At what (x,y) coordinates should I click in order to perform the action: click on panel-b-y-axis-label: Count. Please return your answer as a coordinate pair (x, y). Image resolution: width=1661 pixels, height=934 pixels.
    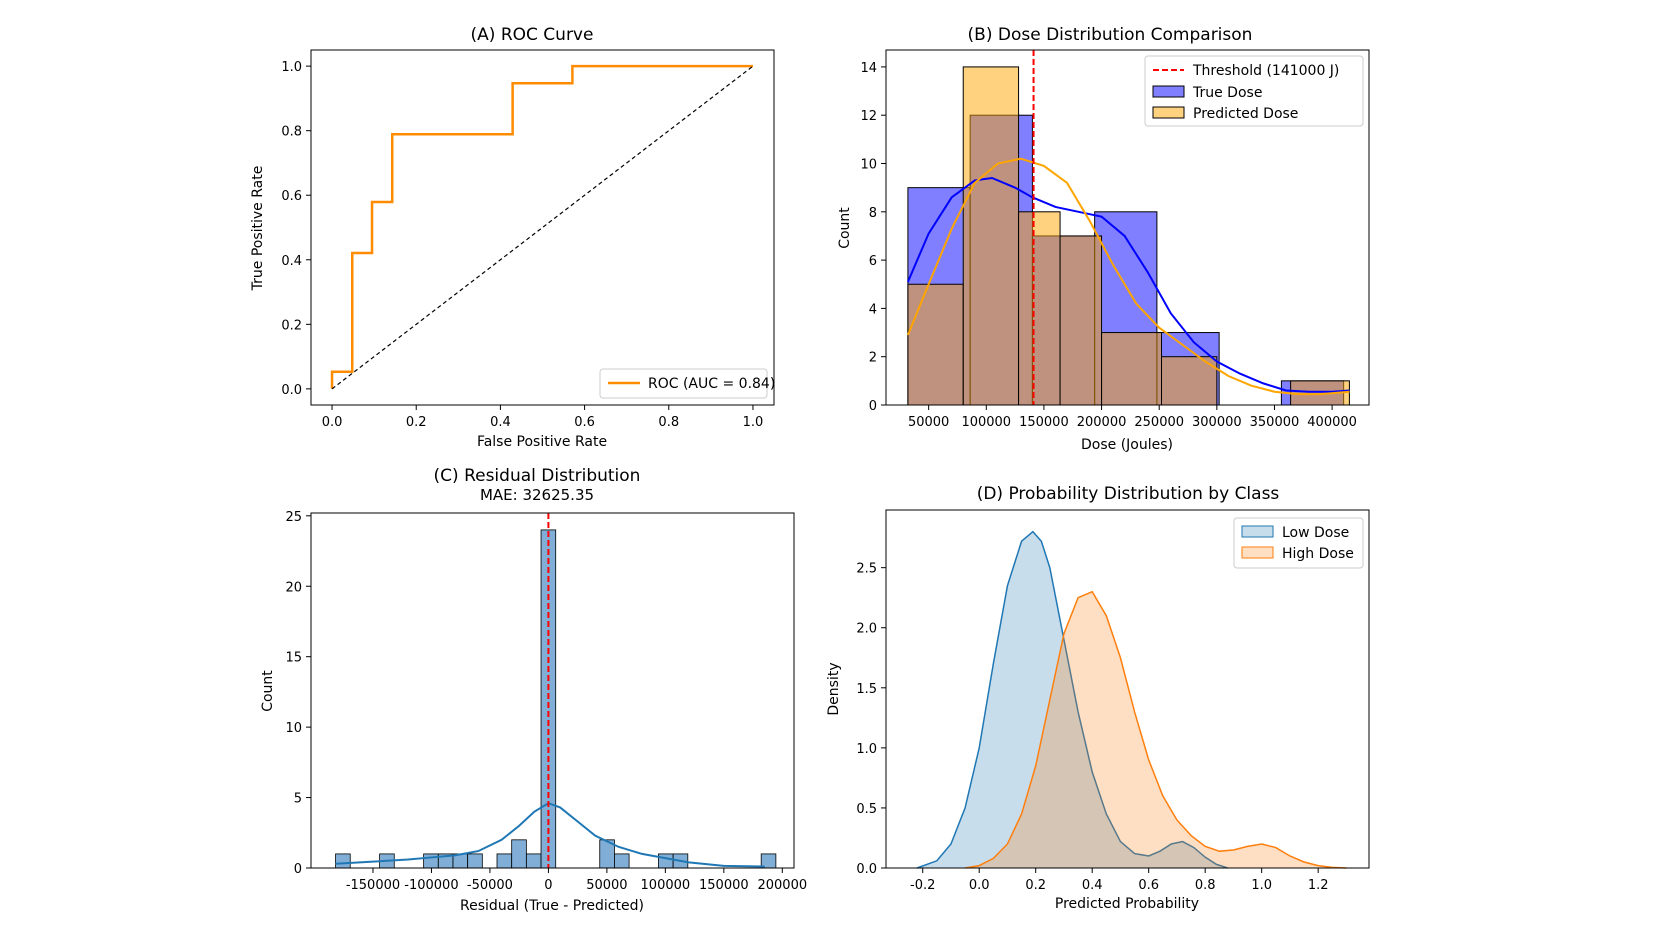
    Looking at the image, I should click on (845, 228).